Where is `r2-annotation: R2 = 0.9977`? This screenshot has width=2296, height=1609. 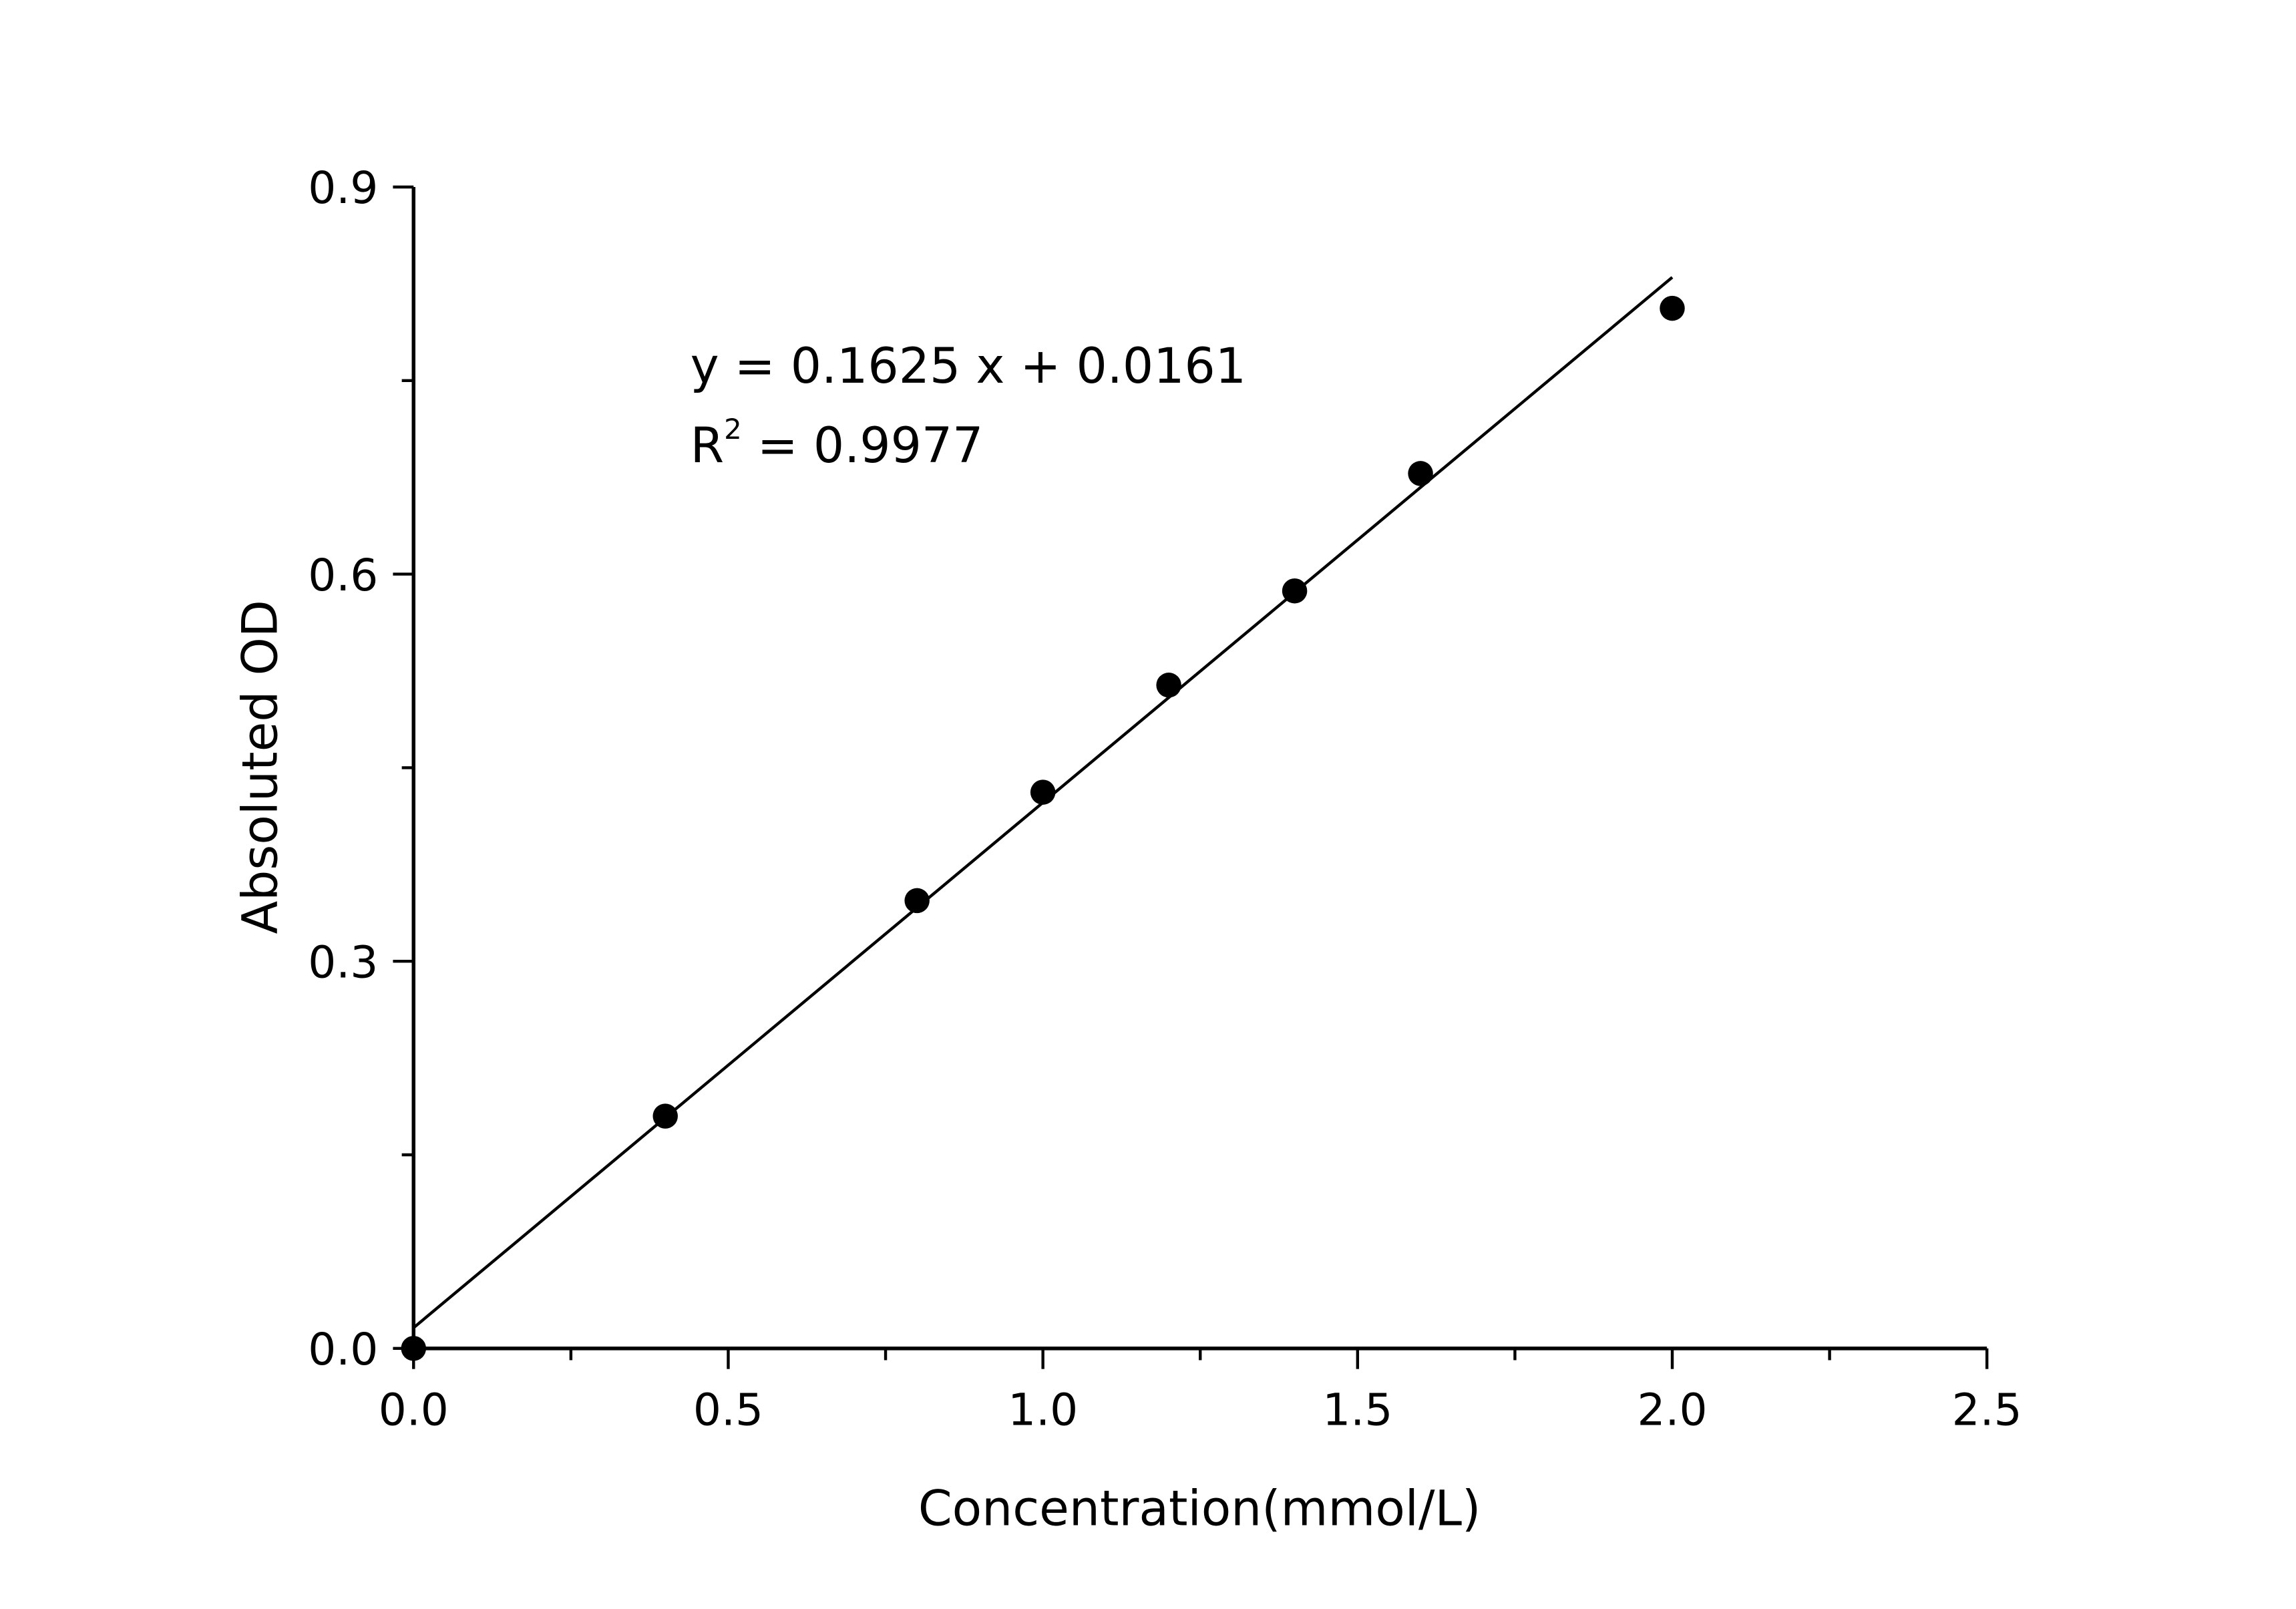 r2-annotation: R2 = 0.9977 is located at coordinates (837, 443).